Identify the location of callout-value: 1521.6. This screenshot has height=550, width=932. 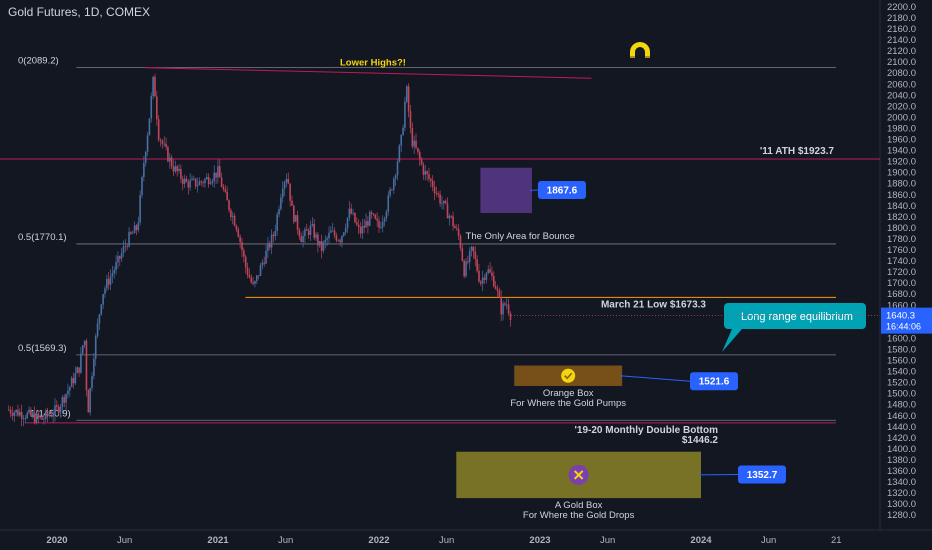
(714, 382).